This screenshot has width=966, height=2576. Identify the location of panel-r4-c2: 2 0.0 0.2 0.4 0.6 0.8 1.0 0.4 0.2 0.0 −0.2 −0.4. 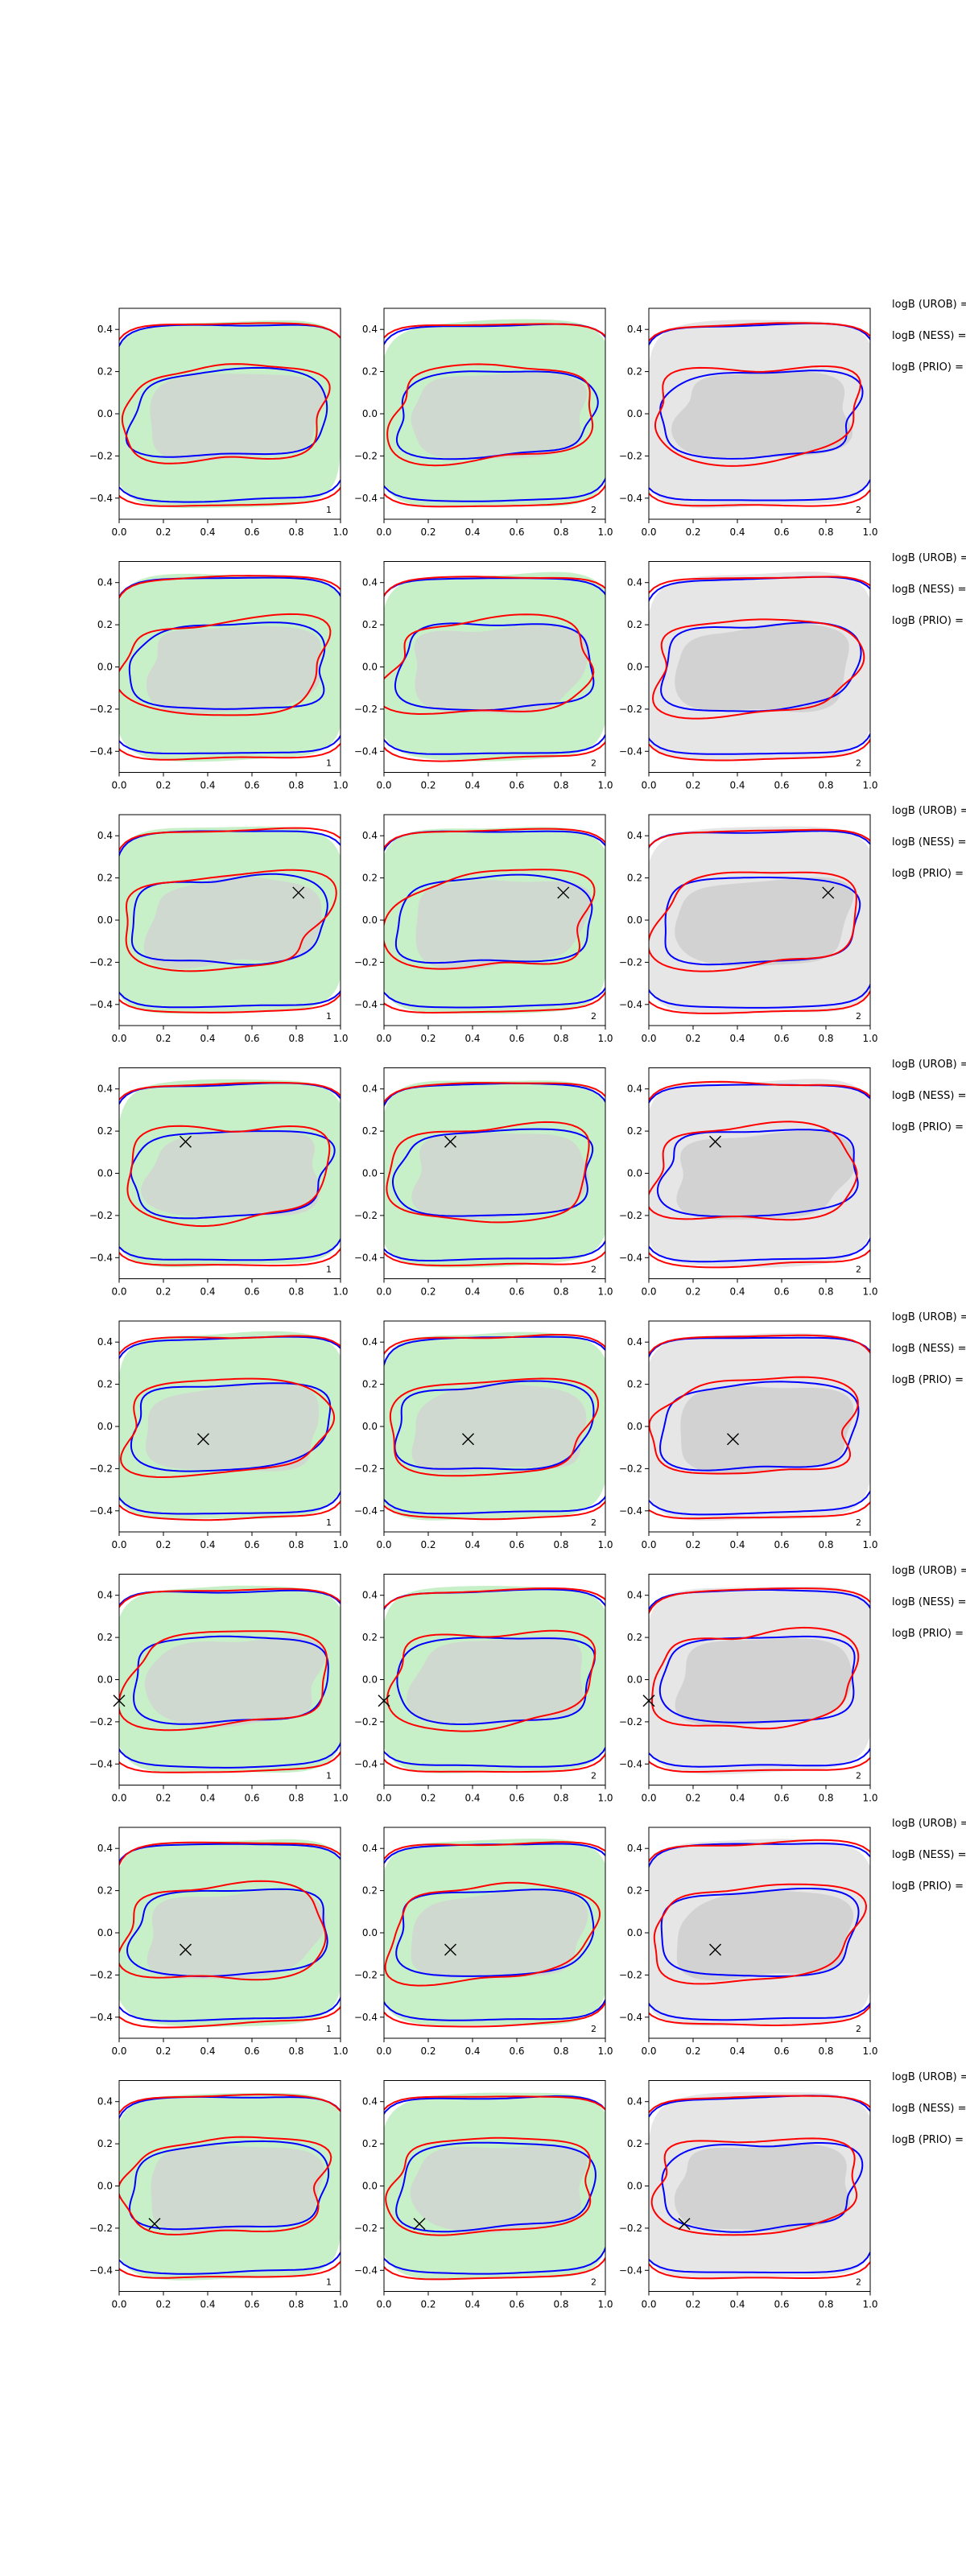
(483, 1182).